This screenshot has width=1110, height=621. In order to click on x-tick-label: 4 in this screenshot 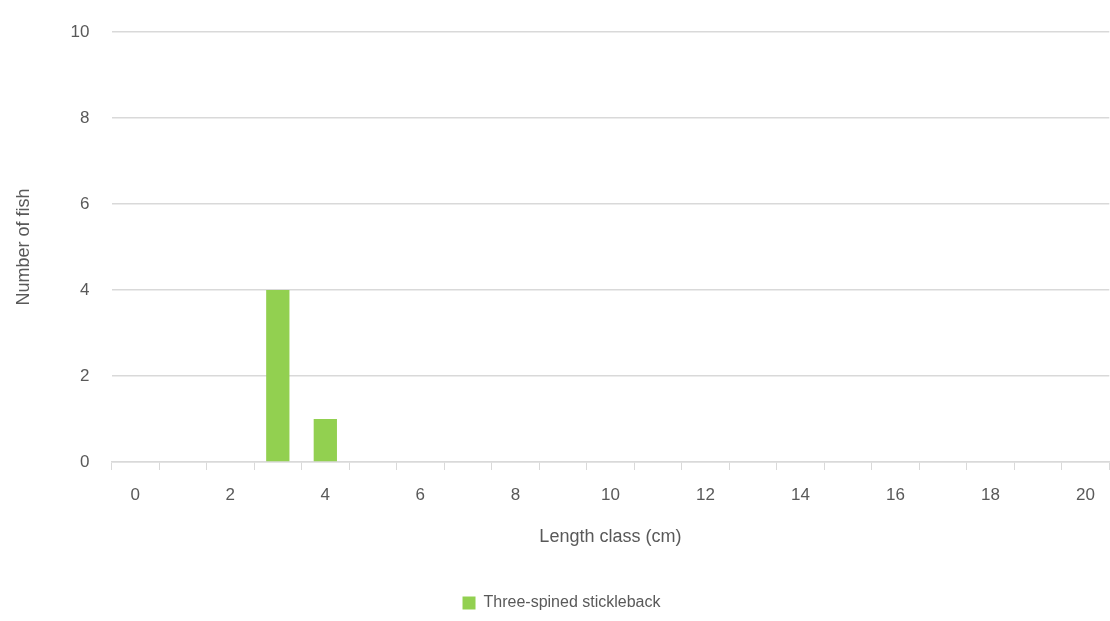, I will do `click(325, 494)`.